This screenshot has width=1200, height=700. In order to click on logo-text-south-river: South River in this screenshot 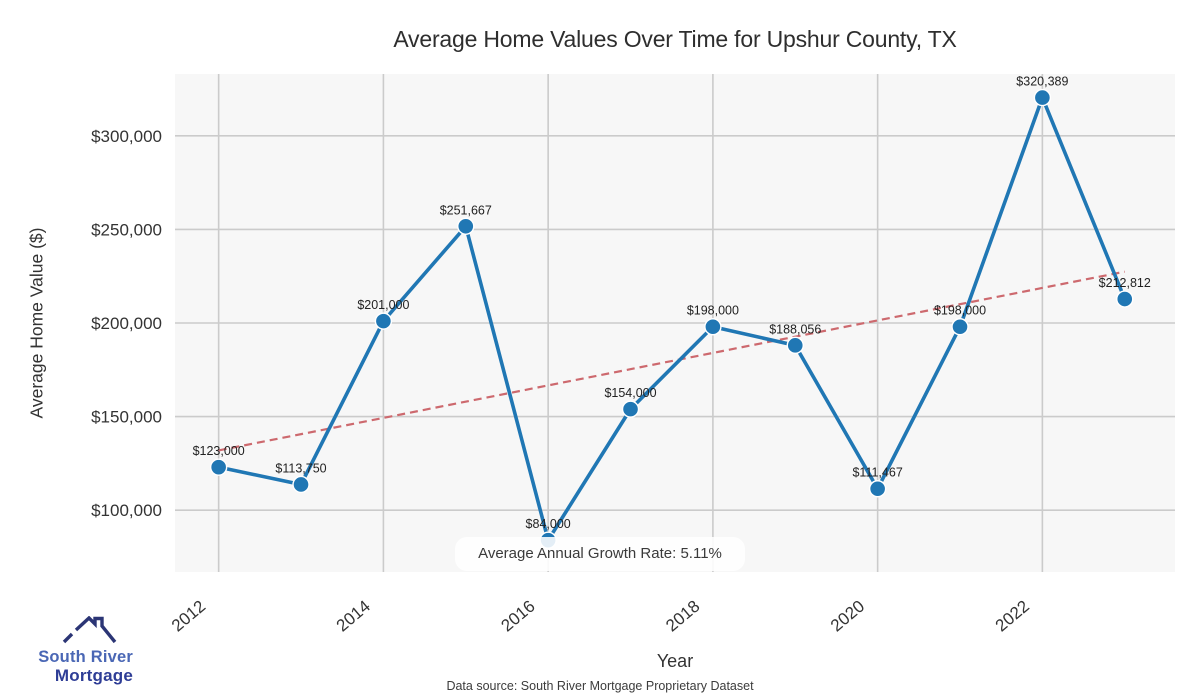, I will do `click(85, 657)`.